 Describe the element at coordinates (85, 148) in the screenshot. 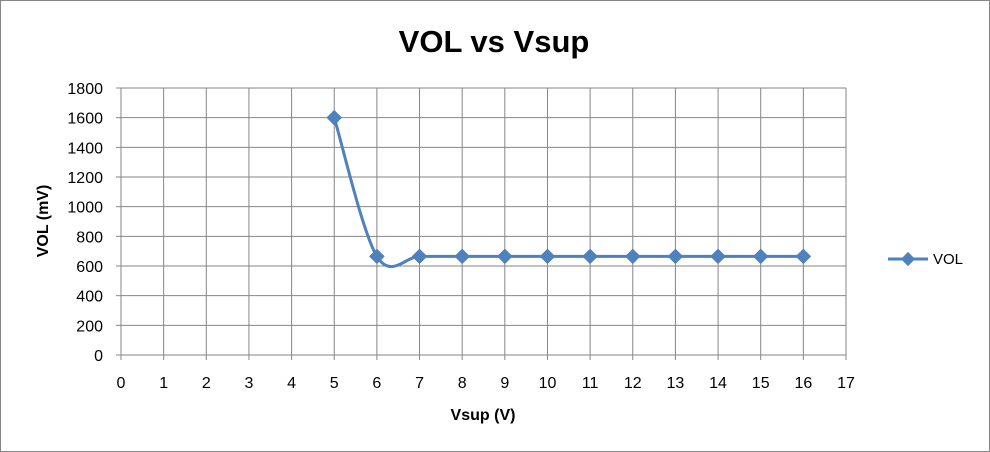

I see `y-tick-label: 1400` at that location.